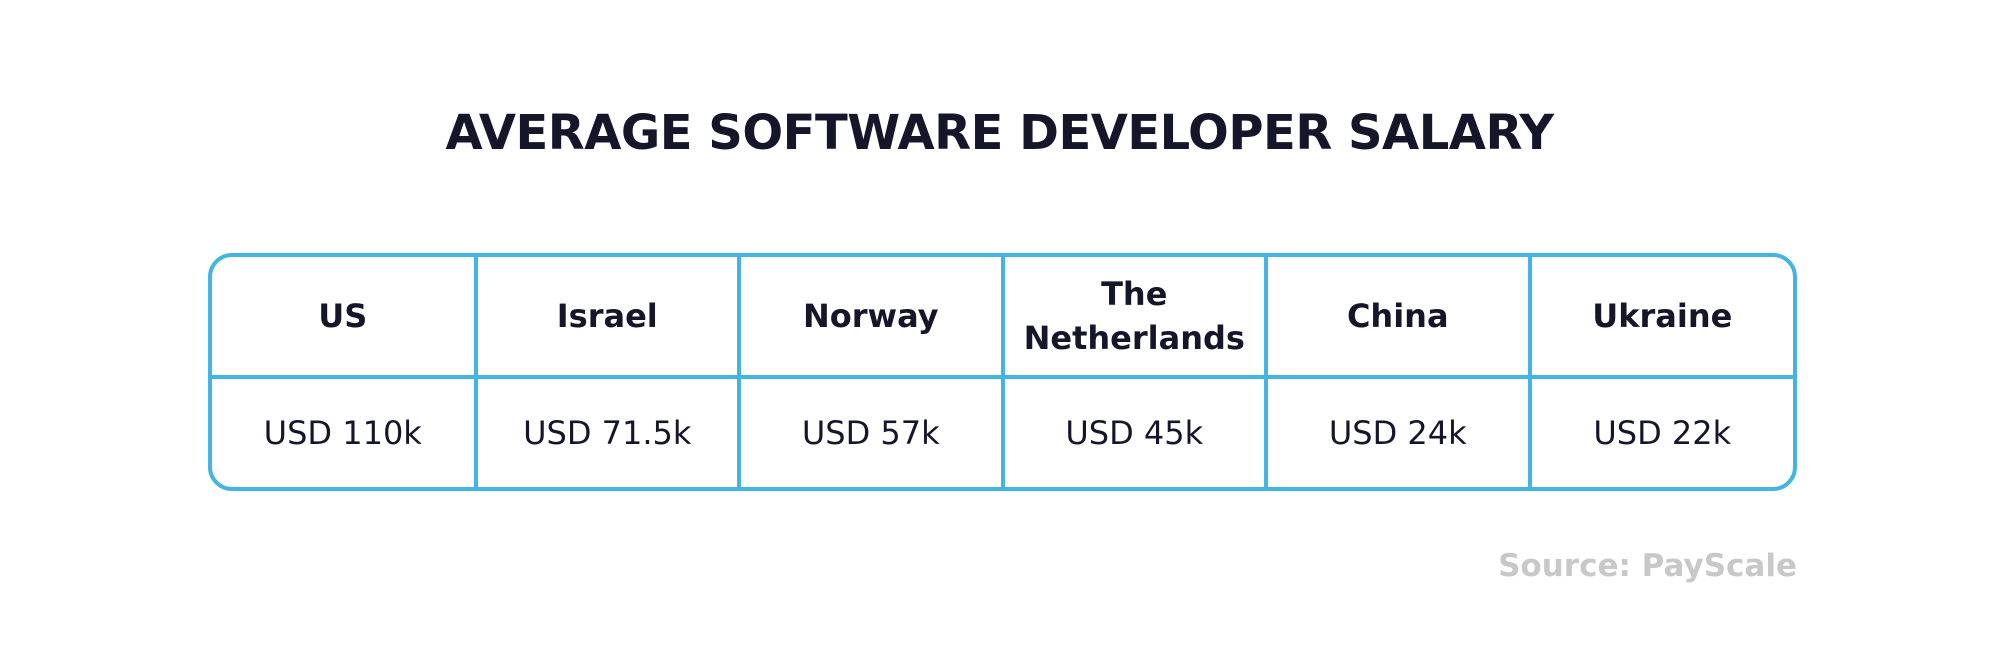 This screenshot has width=1999, height=667. I want to click on column-header-the-netherlands: The Netherlands, so click(1135, 318).